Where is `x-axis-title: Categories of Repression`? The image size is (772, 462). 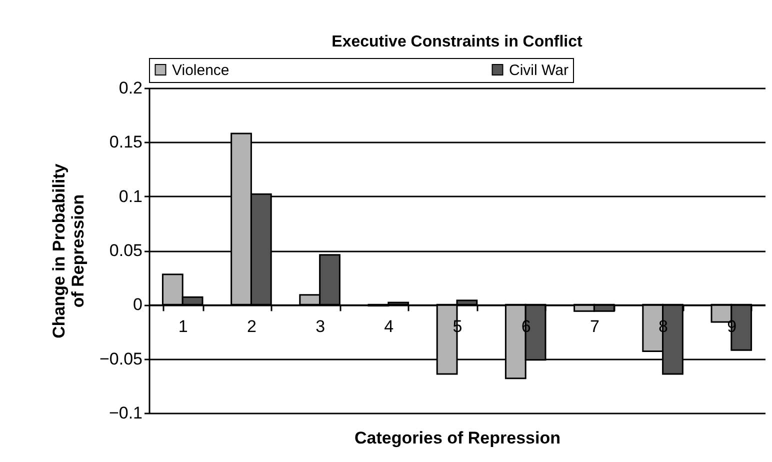
x-axis-title: Categories of Repression is located at coordinates (457, 438).